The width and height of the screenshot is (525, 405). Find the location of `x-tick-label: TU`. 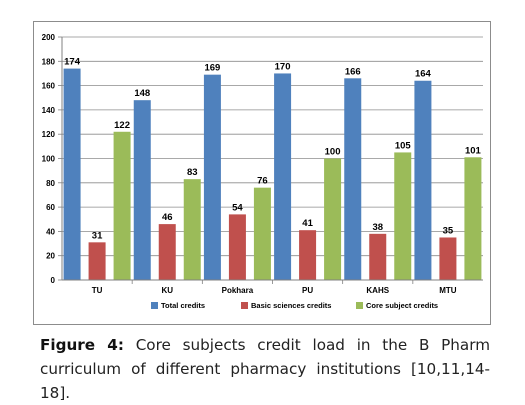

x-tick-label: TU is located at coordinates (97, 290).